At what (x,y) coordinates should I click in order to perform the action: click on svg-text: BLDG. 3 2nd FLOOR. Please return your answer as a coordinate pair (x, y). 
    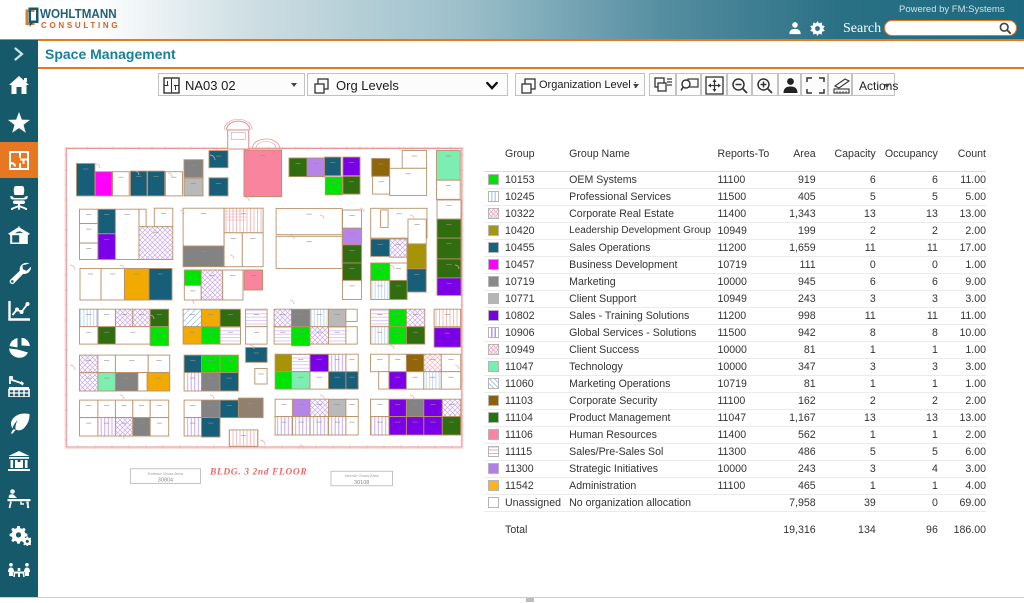
    Looking at the image, I should click on (258, 473).